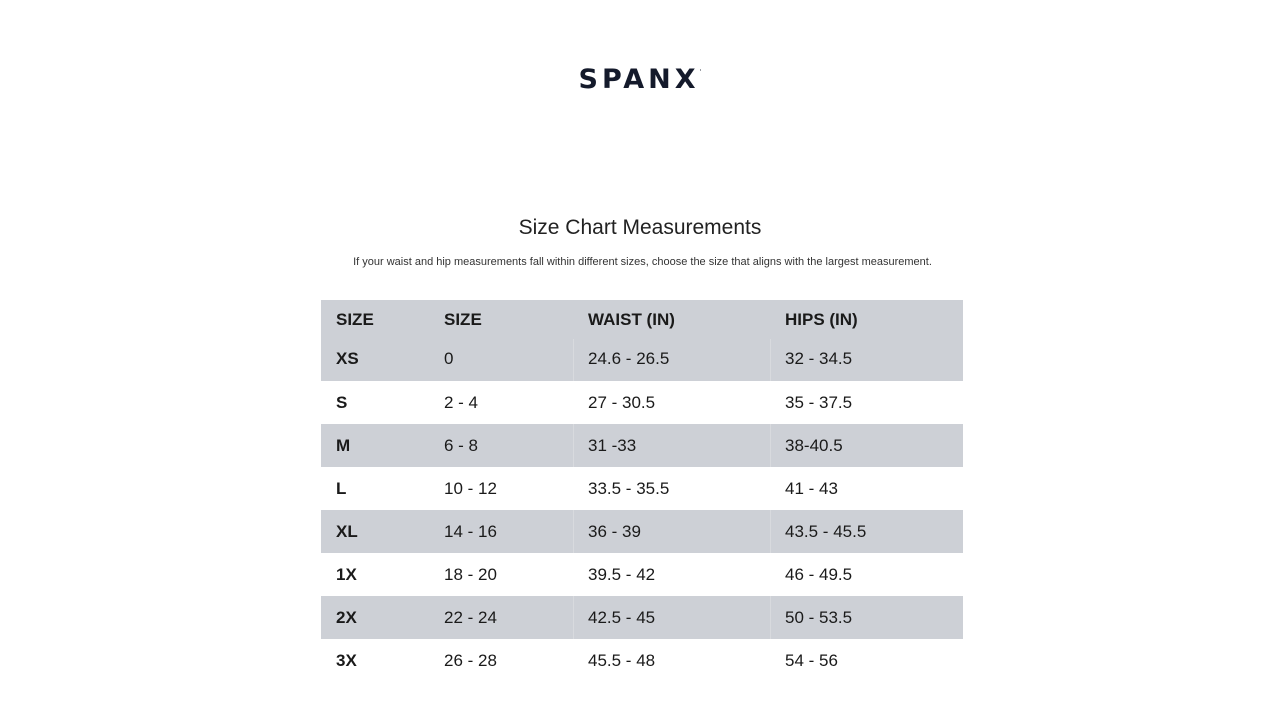  I want to click on table-cell: M, so click(343, 445).